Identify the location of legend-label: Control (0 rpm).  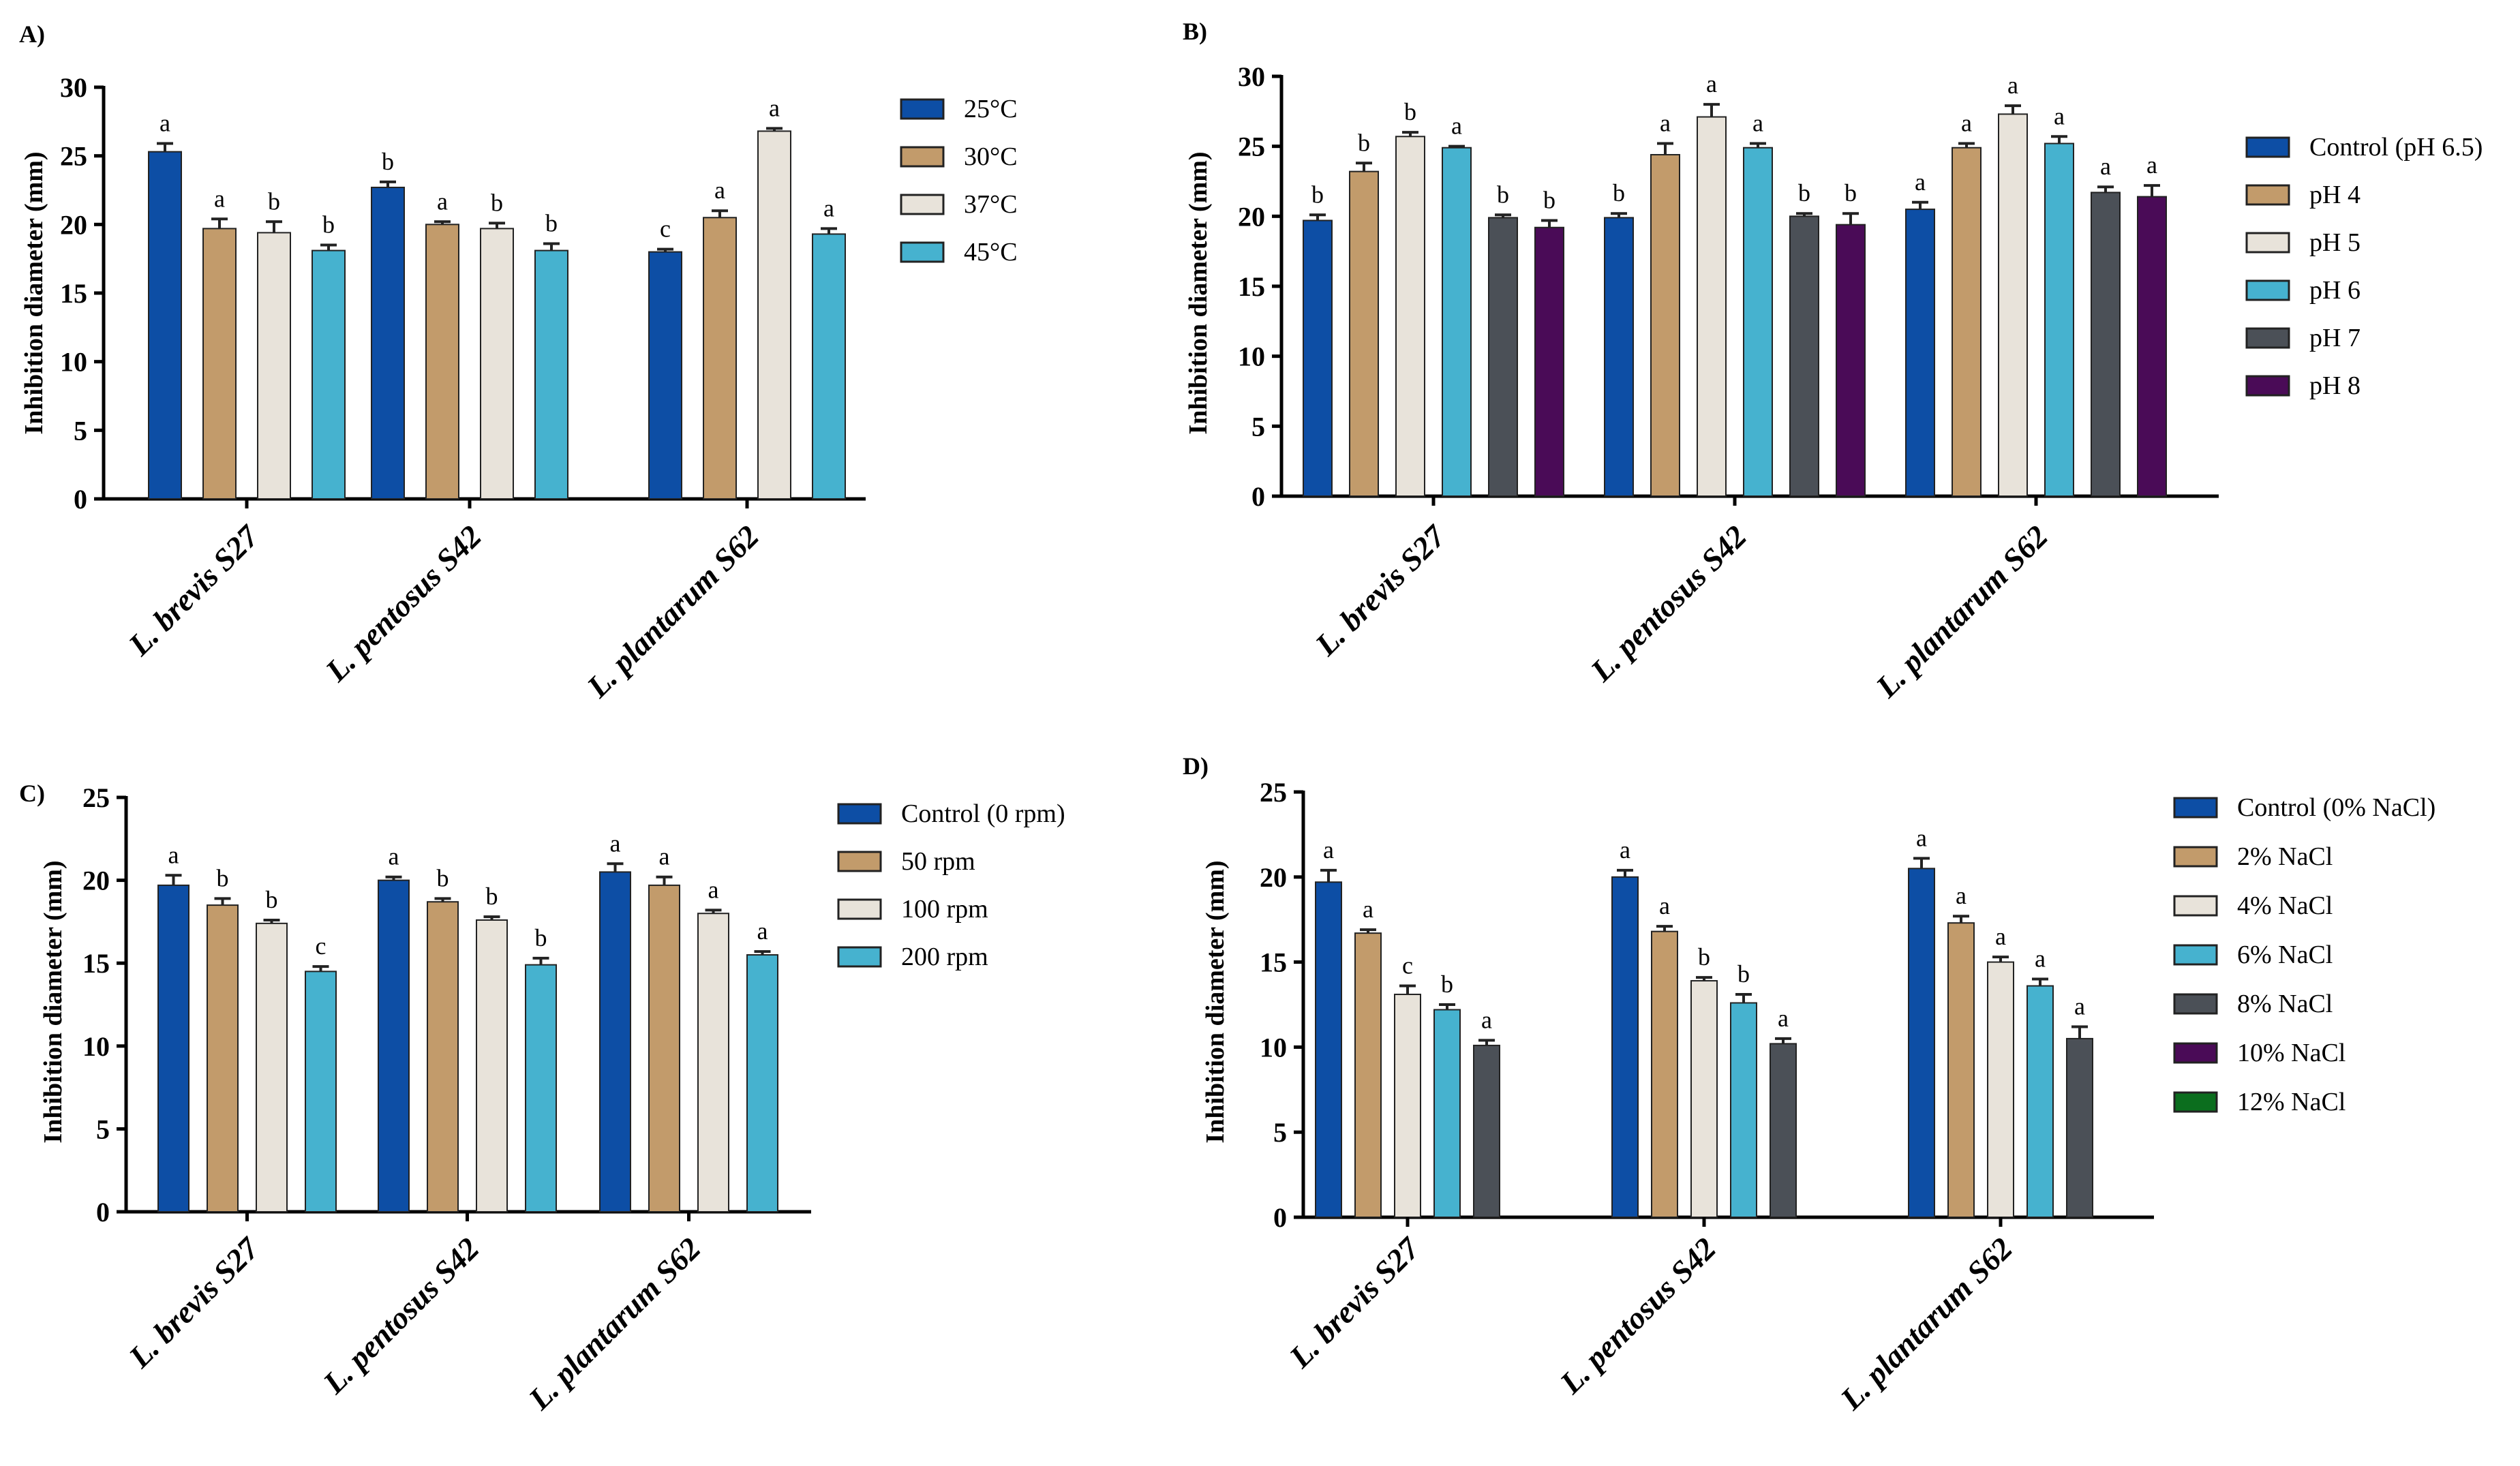
(983, 813).